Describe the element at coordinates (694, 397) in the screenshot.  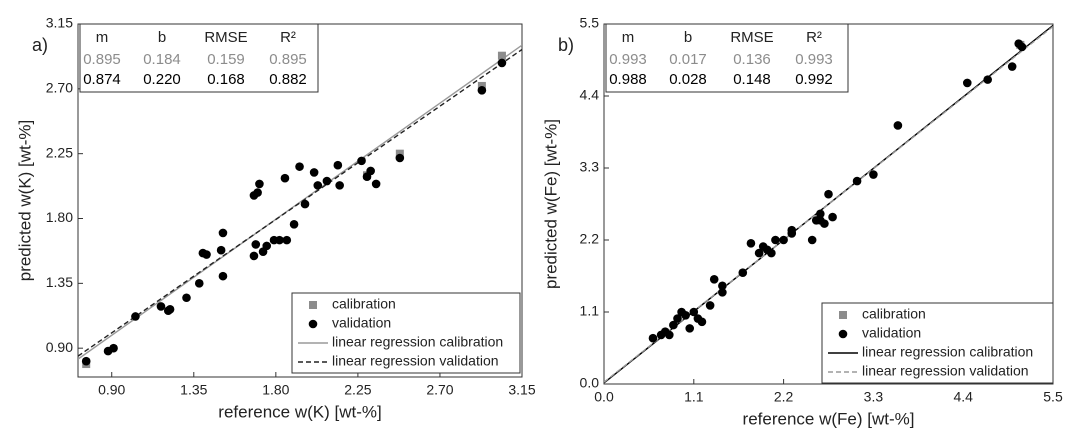
I see `x-tick-label: 1.1` at that location.